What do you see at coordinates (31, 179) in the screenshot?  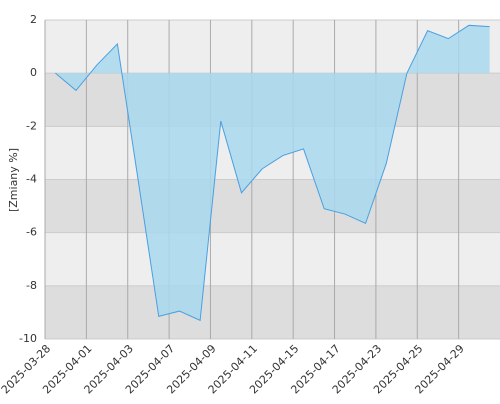 I see `y-tick-label: -4` at bounding box center [31, 179].